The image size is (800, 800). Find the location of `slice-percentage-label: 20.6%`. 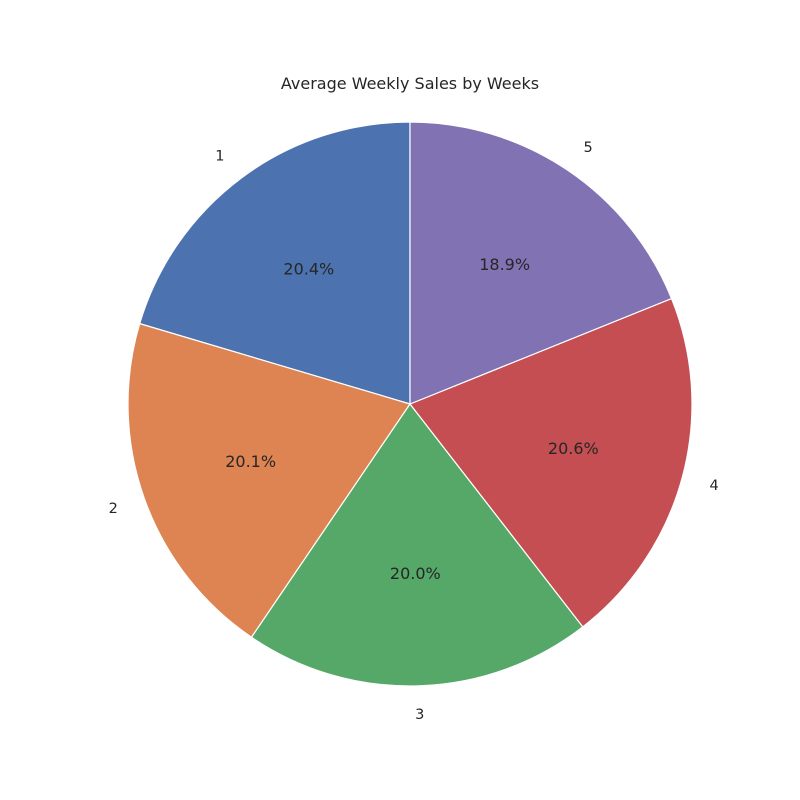

slice-percentage-label: 20.6% is located at coordinates (573, 448).